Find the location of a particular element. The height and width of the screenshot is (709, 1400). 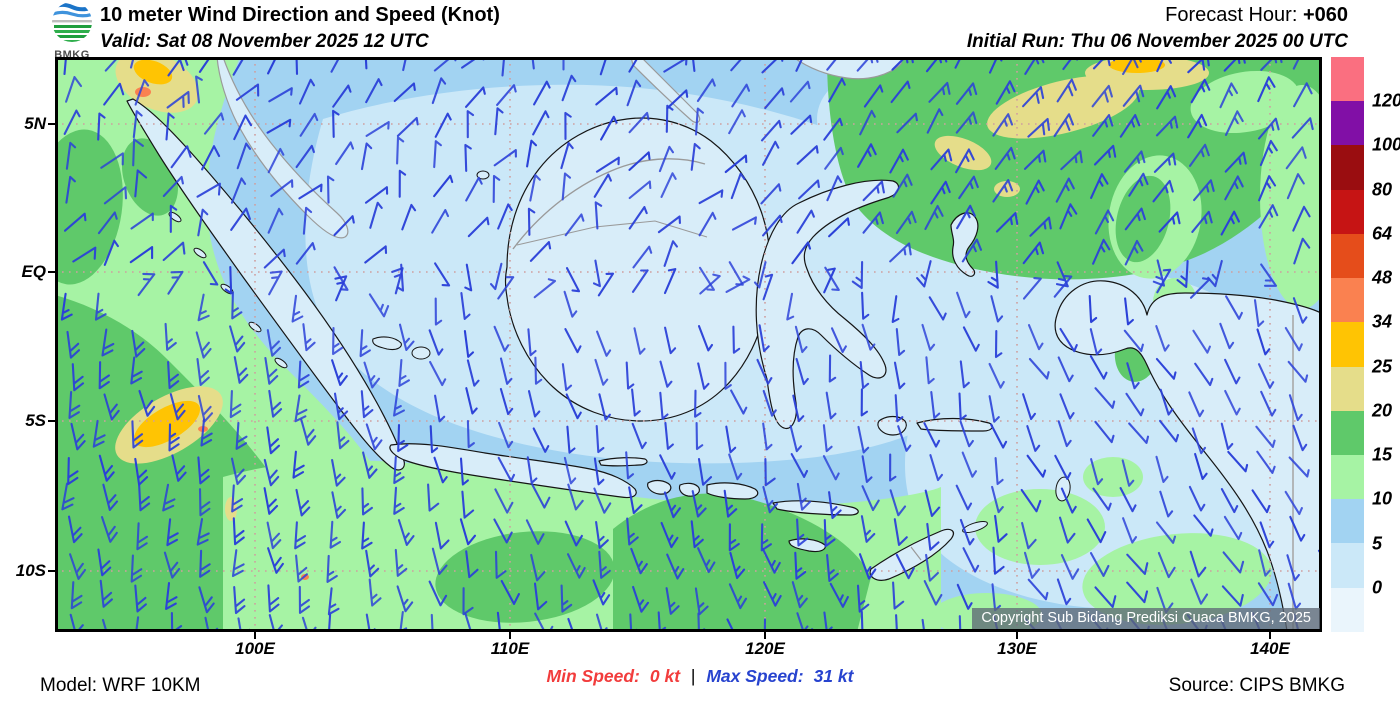

colorbar-label-48: 48 is located at coordinates (1382, 277).